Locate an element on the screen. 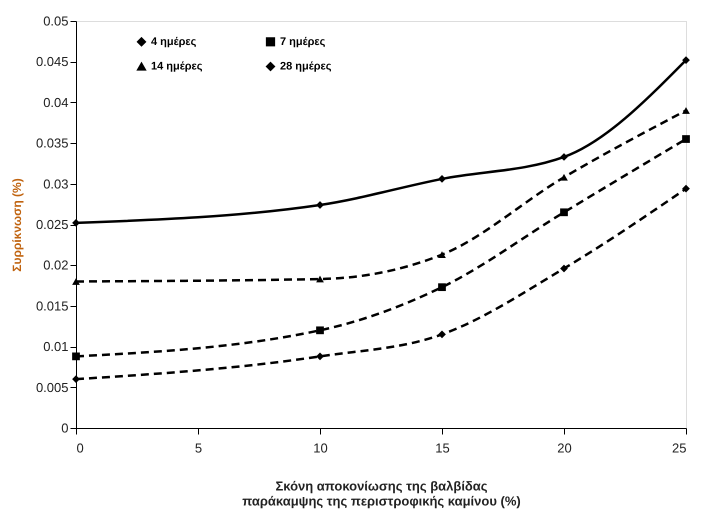 The image size is (705, 516). y-tick-label: 0.025 is located at coordinates (52, 224).